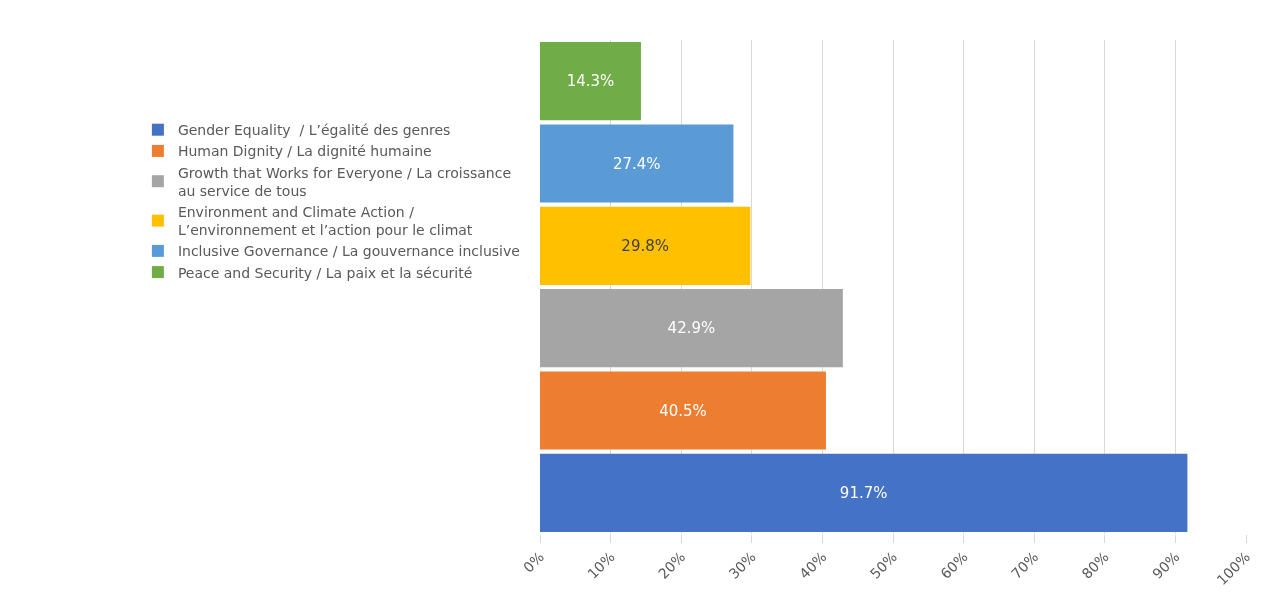 The width and height of the screenshot is (1286, 604). What do you see at coordinates (683, 410) in the screenshot?
I see `data-label: 40.5%` at bounding box center [683, 410].